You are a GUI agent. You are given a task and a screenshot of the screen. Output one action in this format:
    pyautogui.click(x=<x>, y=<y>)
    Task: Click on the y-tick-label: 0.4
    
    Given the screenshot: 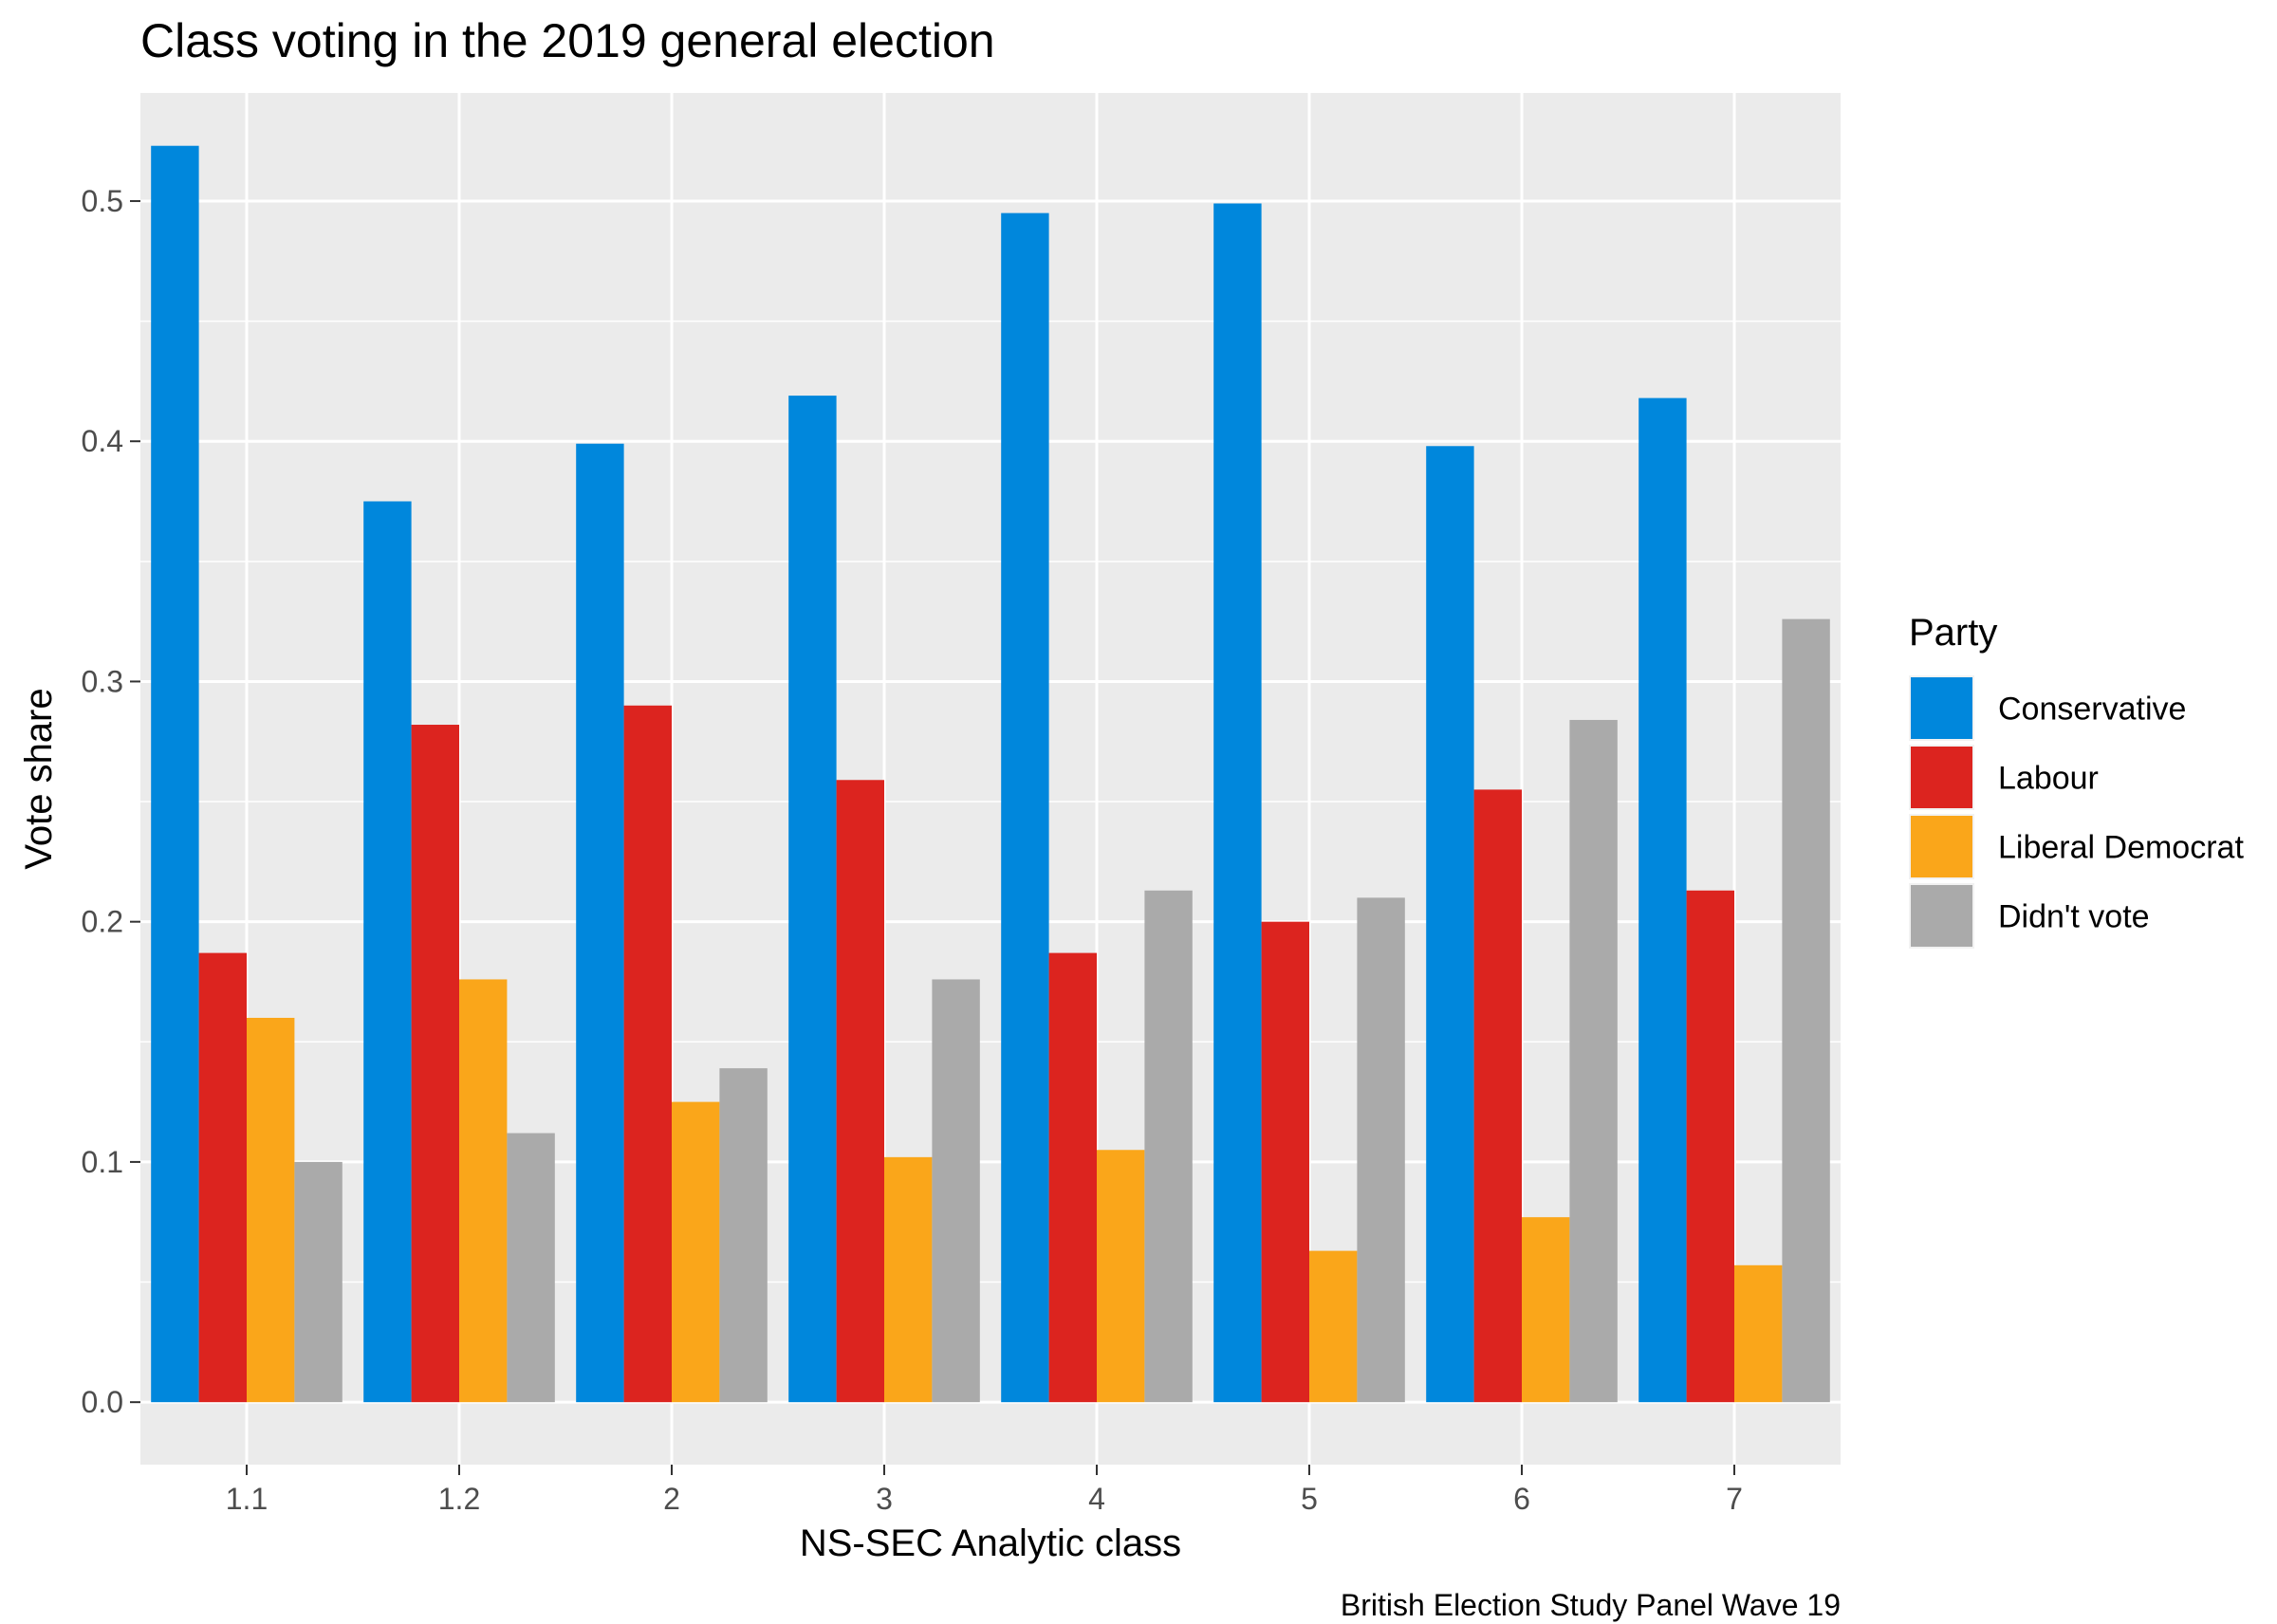 What is the action you would take?
    pyautogui.click(x=102, y=441)
    